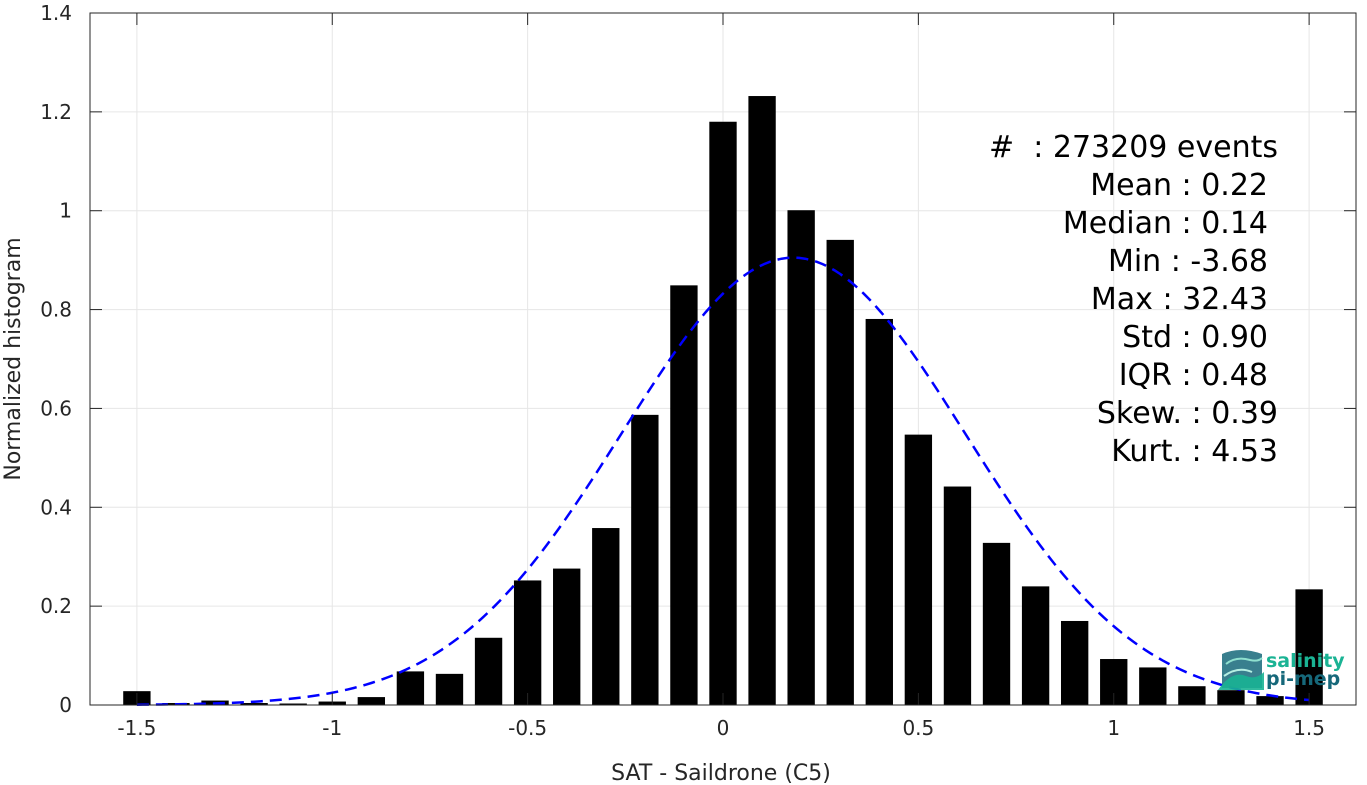  I want to click on y-axis-label: Normalized histogram, so click(13, 358).